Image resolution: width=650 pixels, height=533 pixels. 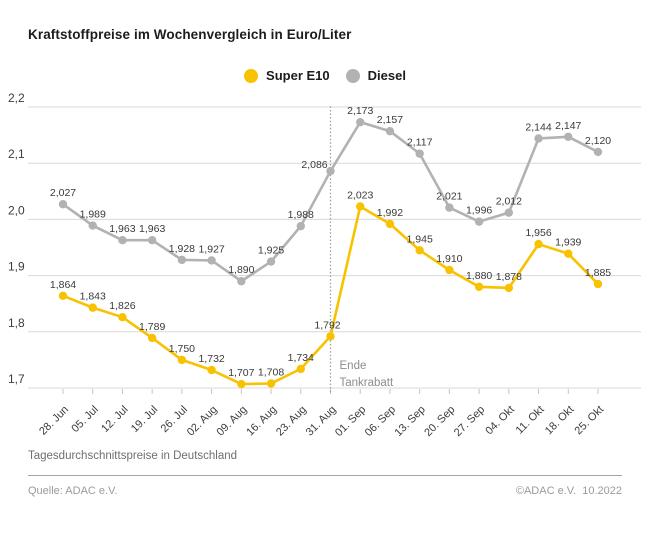 I want to click on annotation-tankrabatt: Tankrabatt, so click(x=367, y=383).